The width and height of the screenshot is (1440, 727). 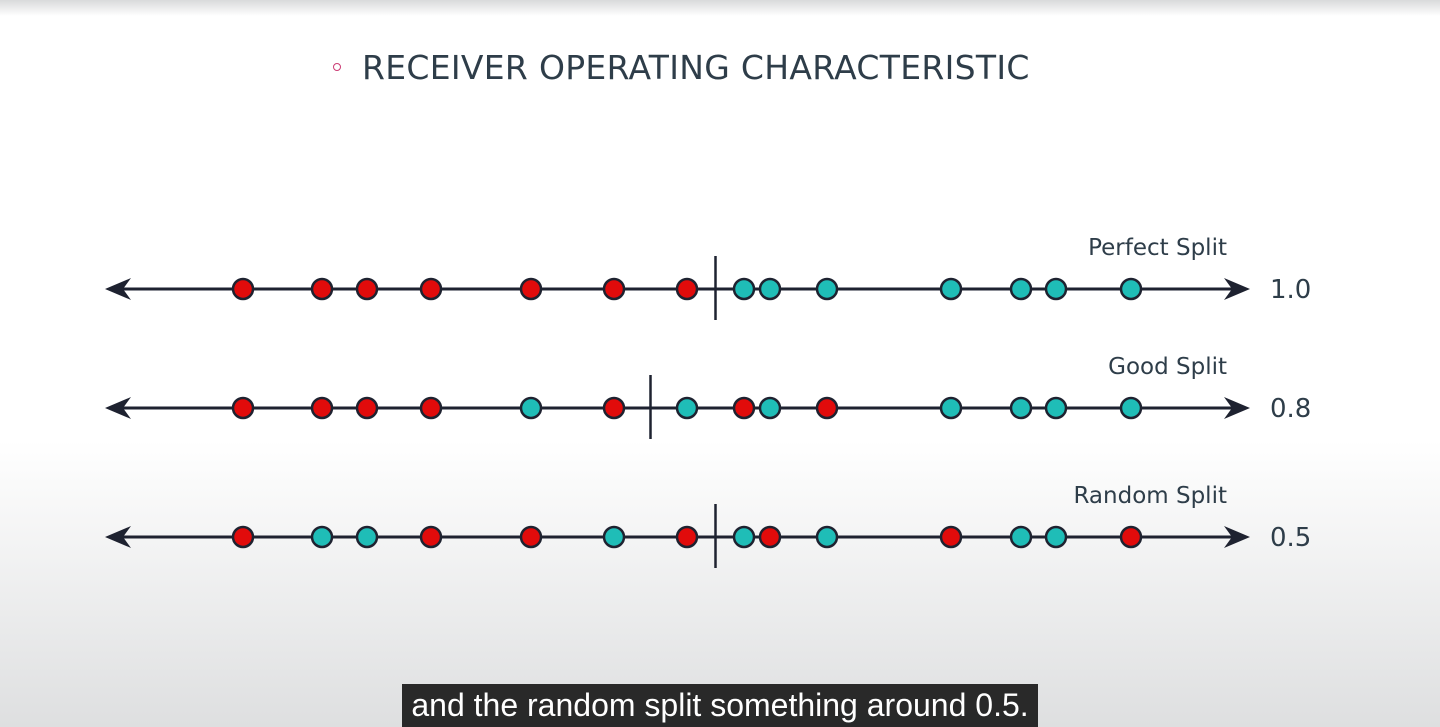 I want to click on slide-title: RECEIVER OPERATING CHARACTERISTIC, so click(x=696, y=67).